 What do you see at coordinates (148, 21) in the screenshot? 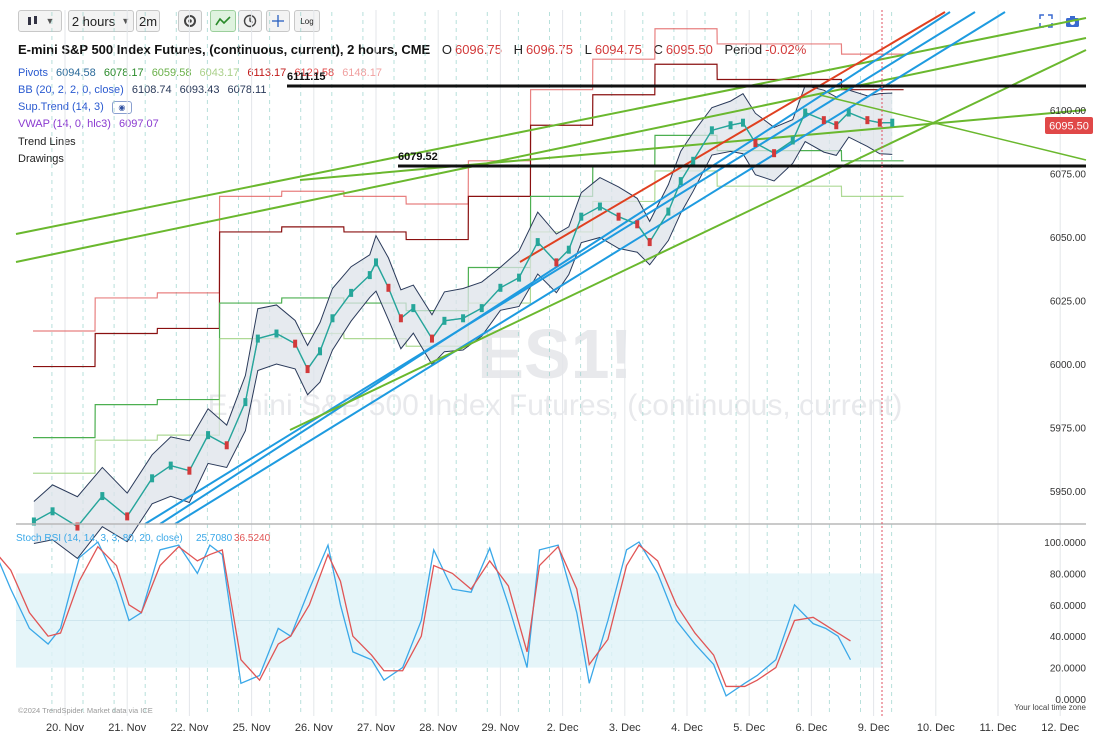
I see `range-button: 2m` at bounding box center [148, 21].